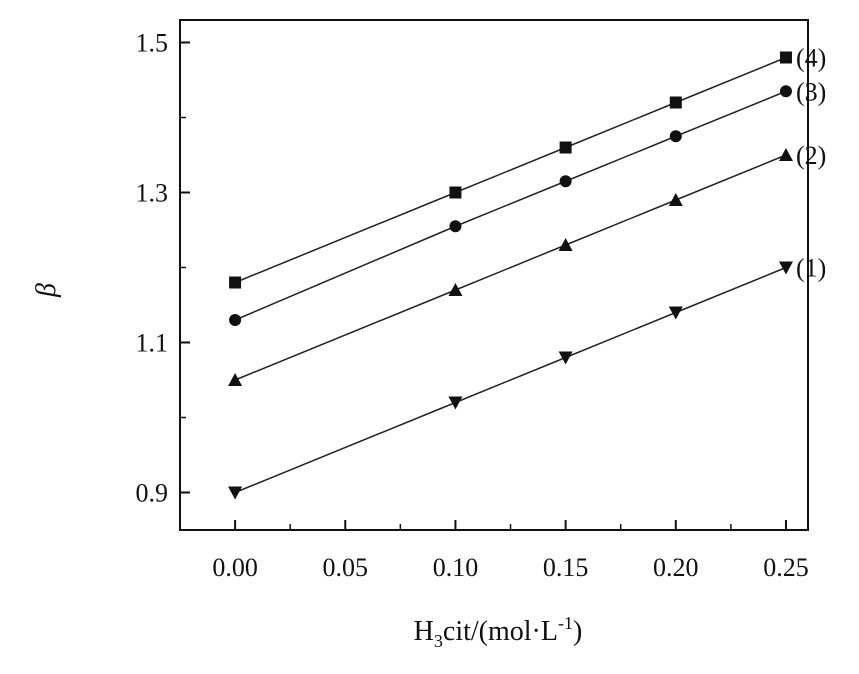 The height and width of the screenshot is (674, 859). Describe the element at coordinates (566, 567) in the screenshot. I see `x-tick-label: 0.15` at that location.